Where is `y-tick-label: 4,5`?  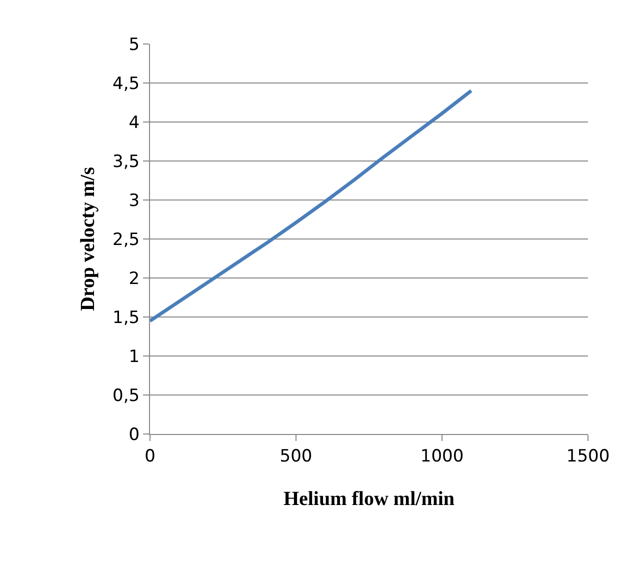 y-tick-label: 4,5 is located at coordinates (126, 84).